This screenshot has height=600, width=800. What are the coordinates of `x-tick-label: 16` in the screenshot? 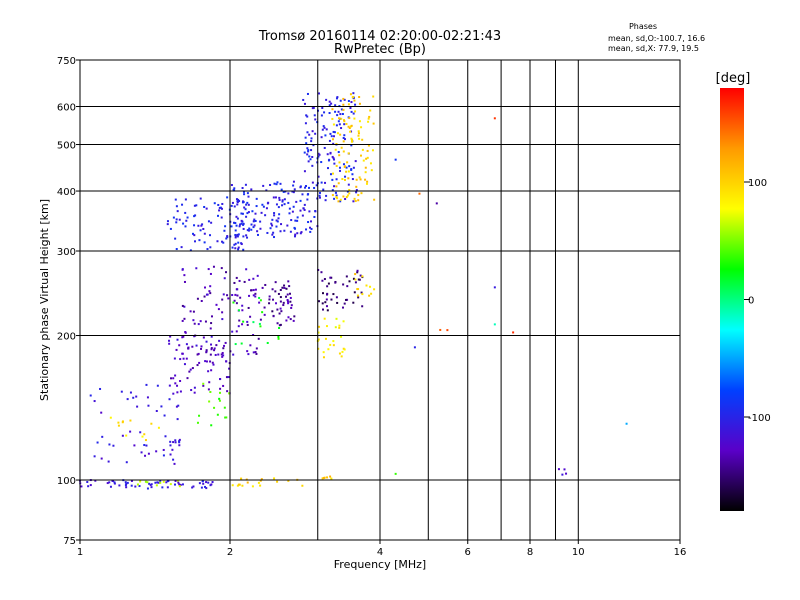 It's located at (680, 552).